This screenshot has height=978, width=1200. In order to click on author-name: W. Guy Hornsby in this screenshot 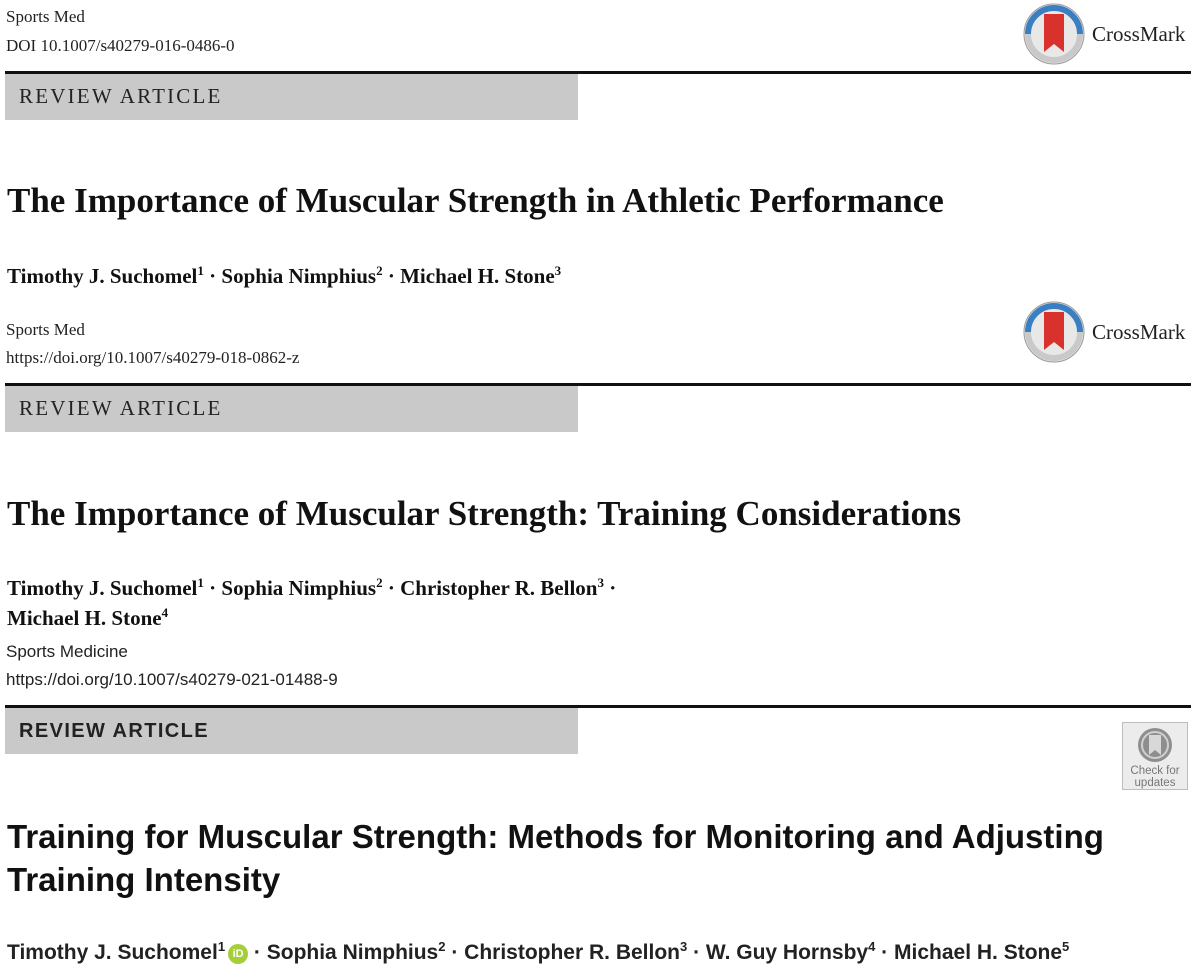, I will do `click(787, 952)`.